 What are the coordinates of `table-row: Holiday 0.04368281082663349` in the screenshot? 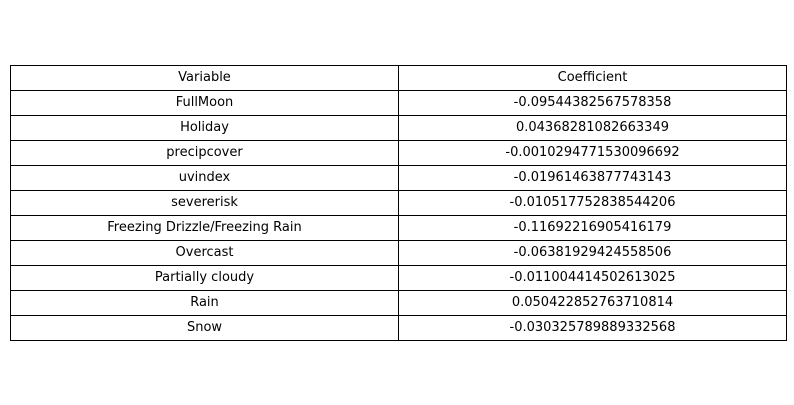 It's located at (398, 128).